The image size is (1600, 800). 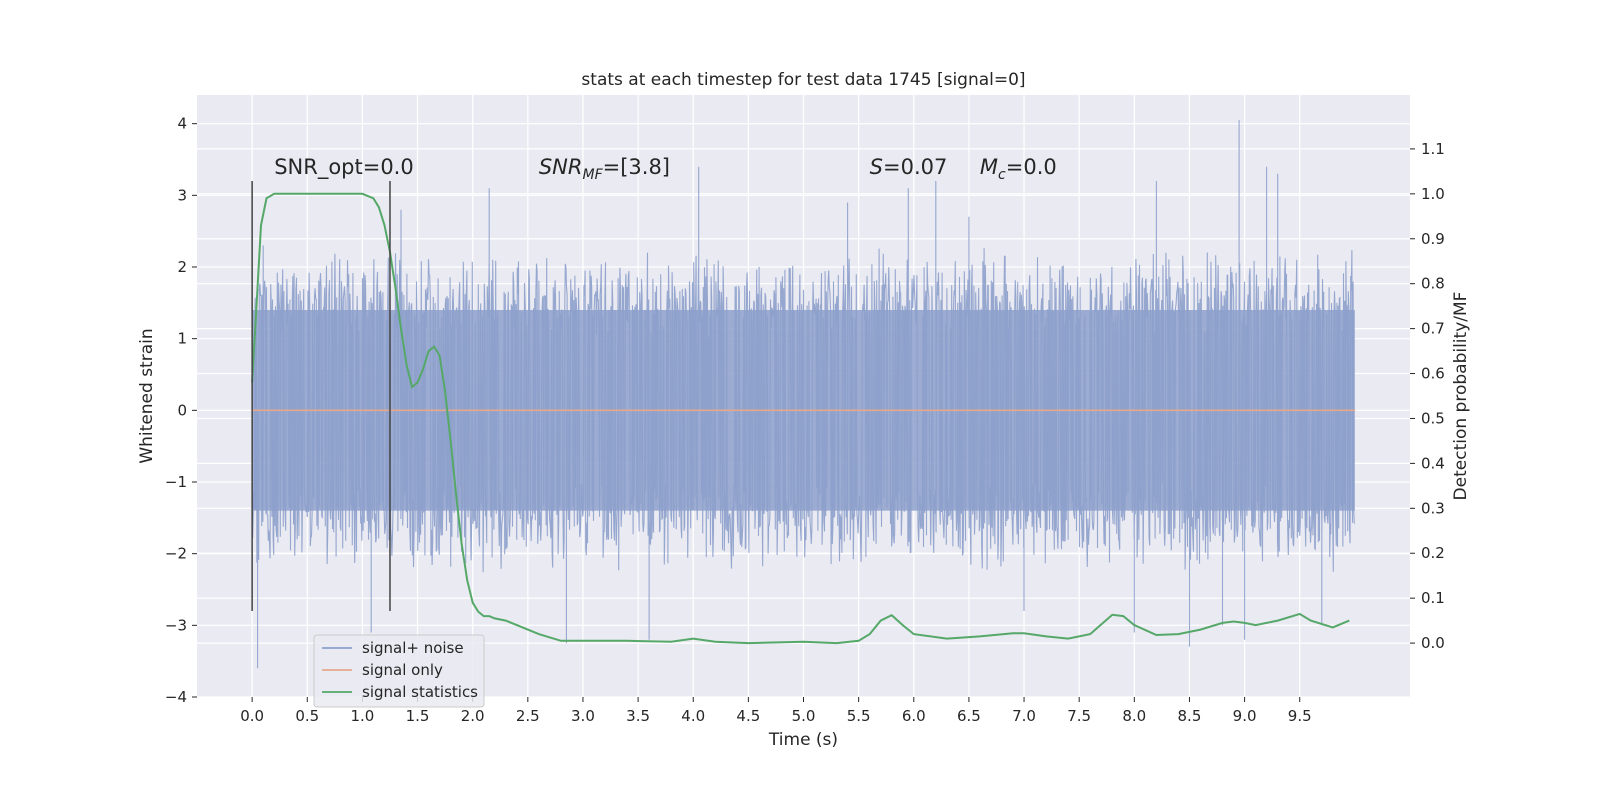 I want to click on x-tick-label: 9.0, so click(x=1245, y=716).